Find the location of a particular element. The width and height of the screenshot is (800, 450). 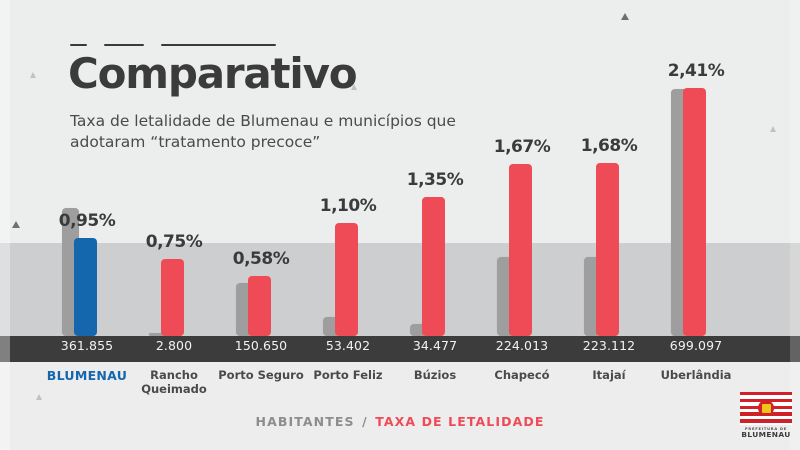

bar-value-label: 0,95% is located at coordinates (87, 221).